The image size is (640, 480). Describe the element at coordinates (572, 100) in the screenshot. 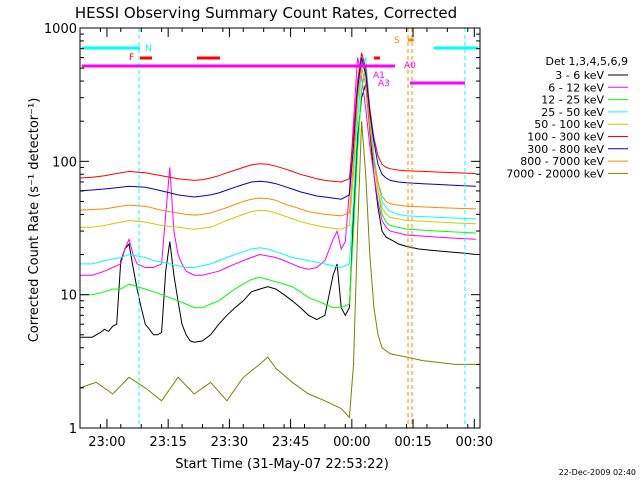

I see `legend-label-12-25-kev: 12 - 25 keV` at that location.